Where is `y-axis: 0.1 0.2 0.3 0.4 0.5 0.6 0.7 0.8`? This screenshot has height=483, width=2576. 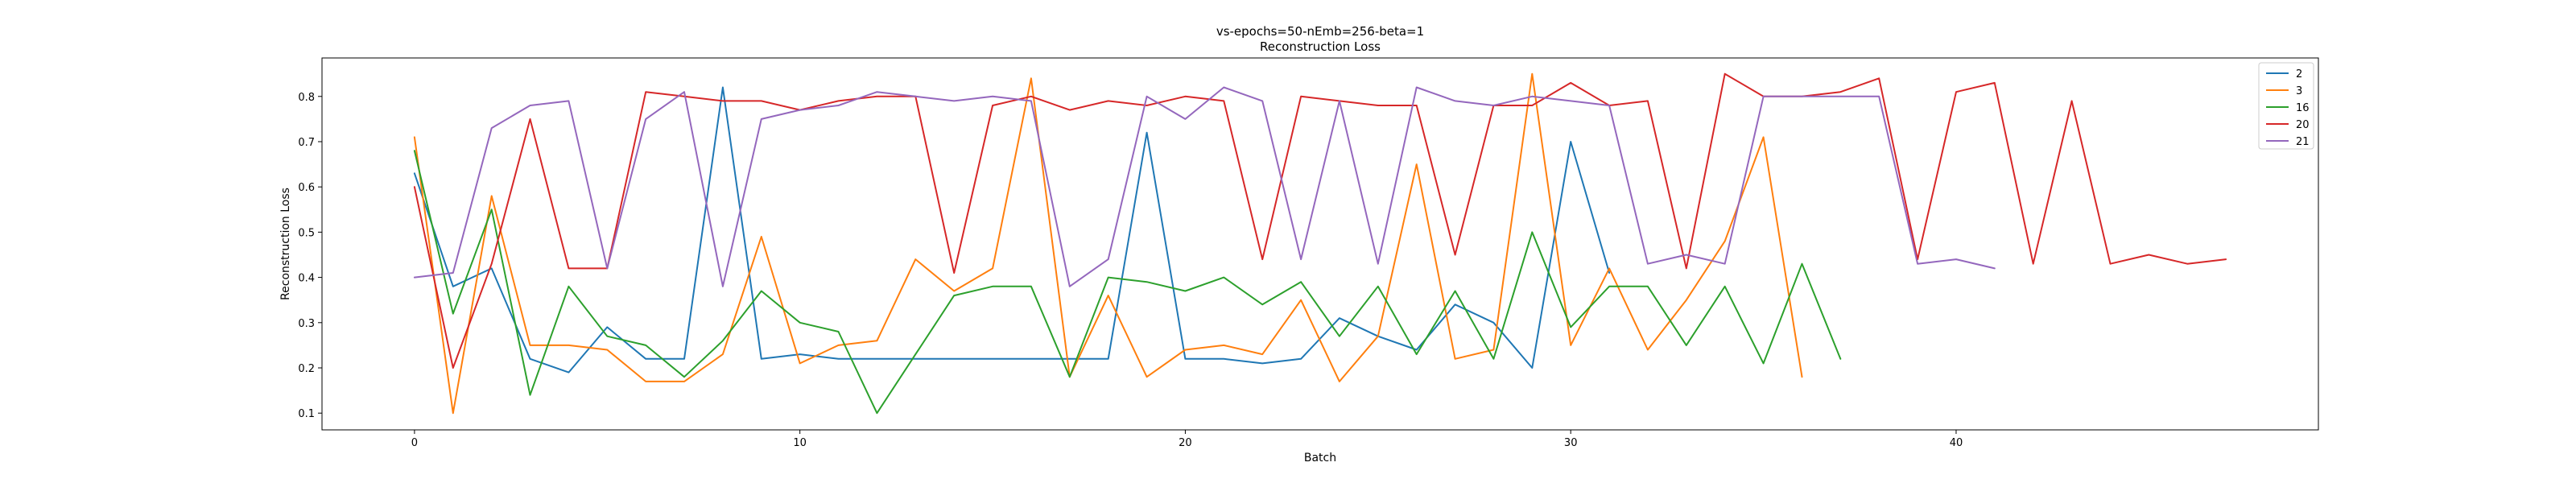 y-axis: 0.1 0.2 0.3 0.4 0.5 0.6 0.7 0.8 is located at coordinates (310, 256).